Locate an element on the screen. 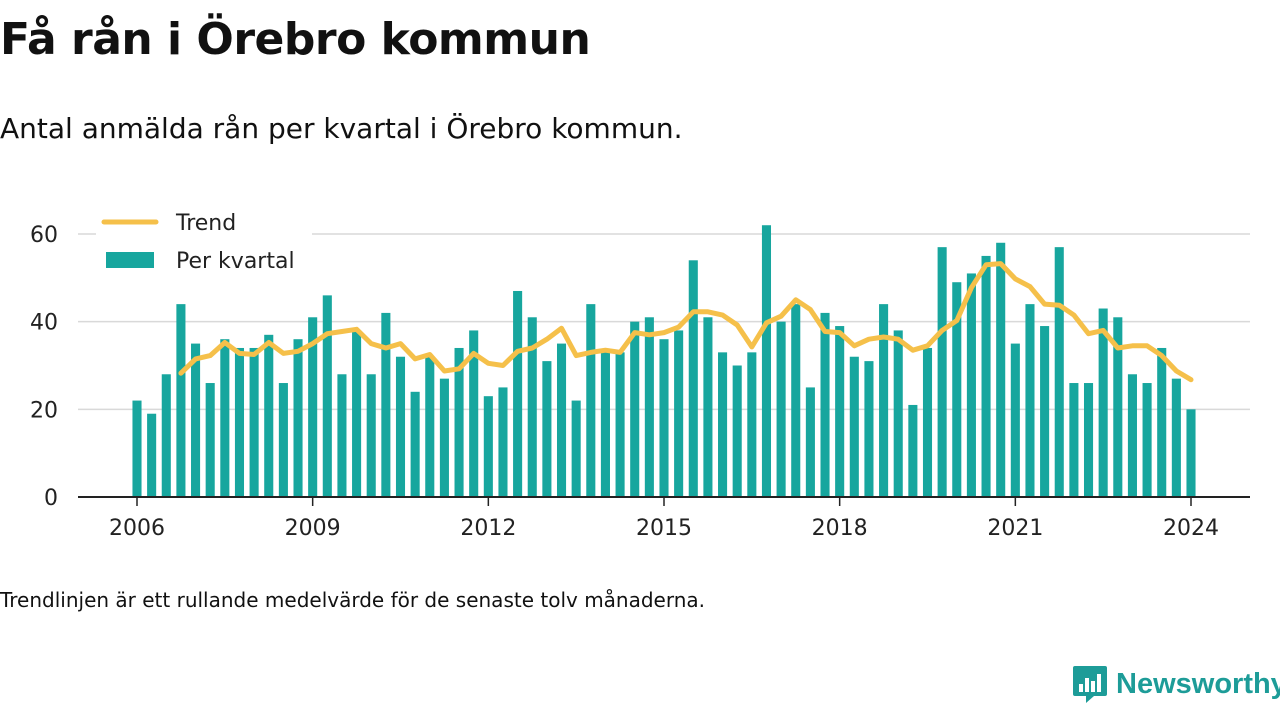 The width and height of the screenshot is (1280, 720). y-tick-label: 20 is located at coordinates (44, 410).